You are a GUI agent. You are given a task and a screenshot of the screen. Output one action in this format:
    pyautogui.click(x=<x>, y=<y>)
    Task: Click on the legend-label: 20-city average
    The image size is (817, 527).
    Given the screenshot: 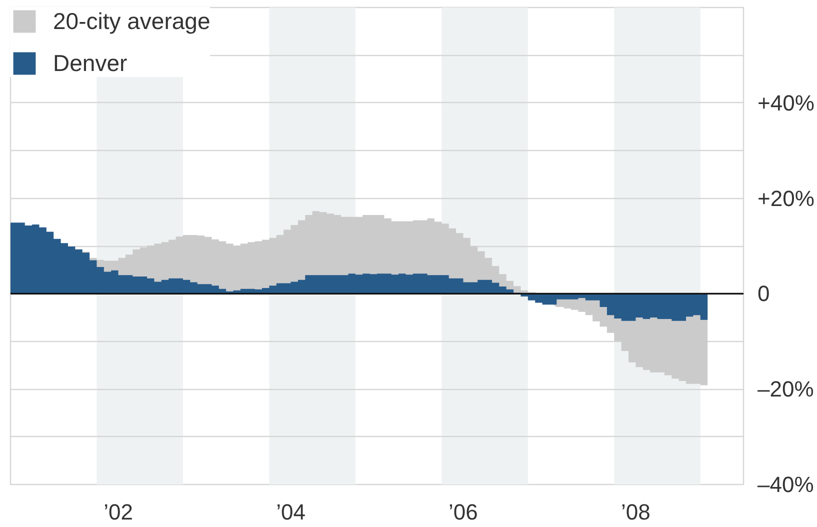 What is the action you would take?
    pyautogui.click(x=131, y=21)
    